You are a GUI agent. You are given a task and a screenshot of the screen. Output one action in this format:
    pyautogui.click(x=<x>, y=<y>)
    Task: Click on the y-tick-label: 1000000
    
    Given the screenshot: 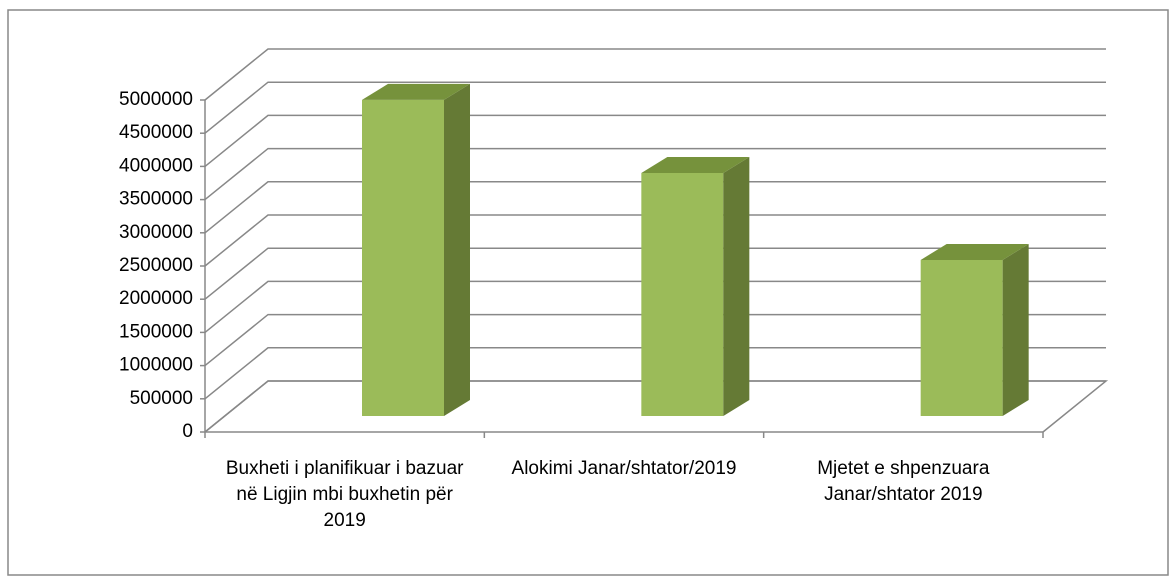 What is the action you would take?
    pyautogui.click(x=156, y=365)
    